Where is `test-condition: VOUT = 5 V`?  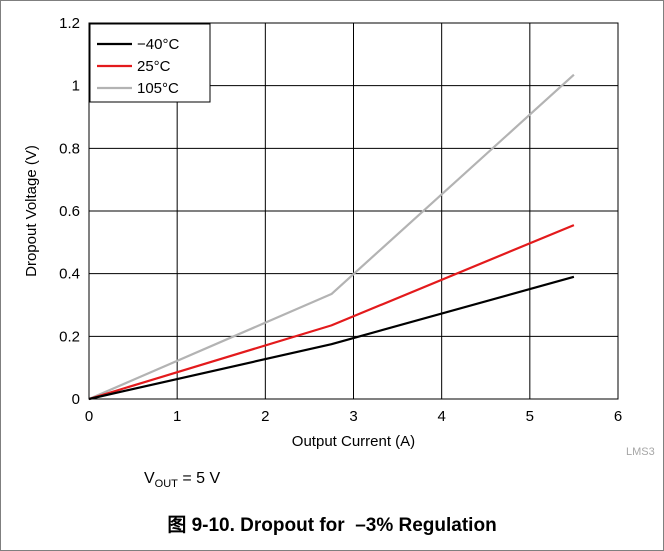 test-condition: VOUT = 5 V is located at coordinates (182, 480).